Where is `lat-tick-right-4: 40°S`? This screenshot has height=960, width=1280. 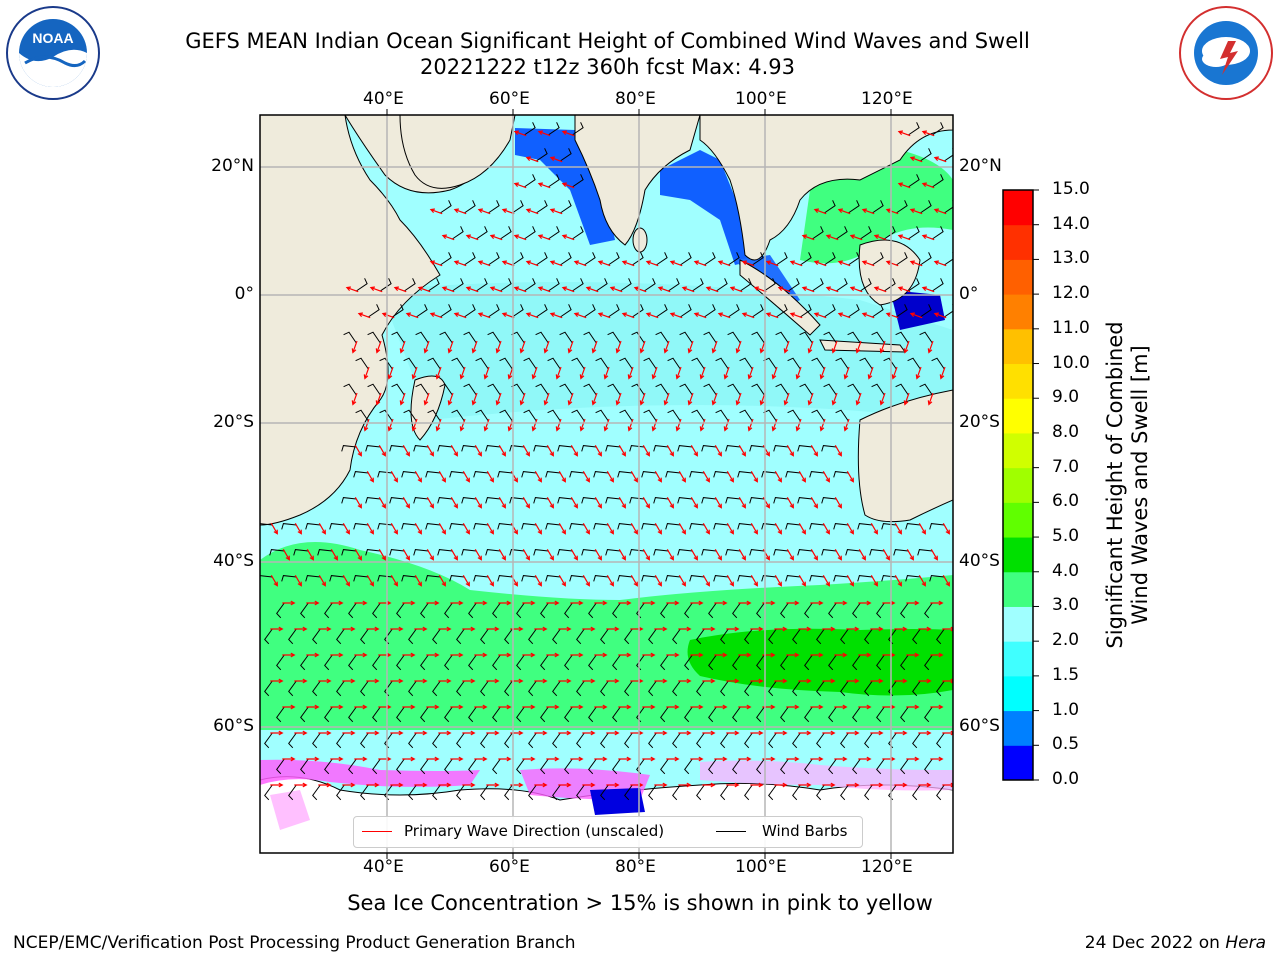 lat-tick-right-4: 40°S is located at coordinates (979, 561).